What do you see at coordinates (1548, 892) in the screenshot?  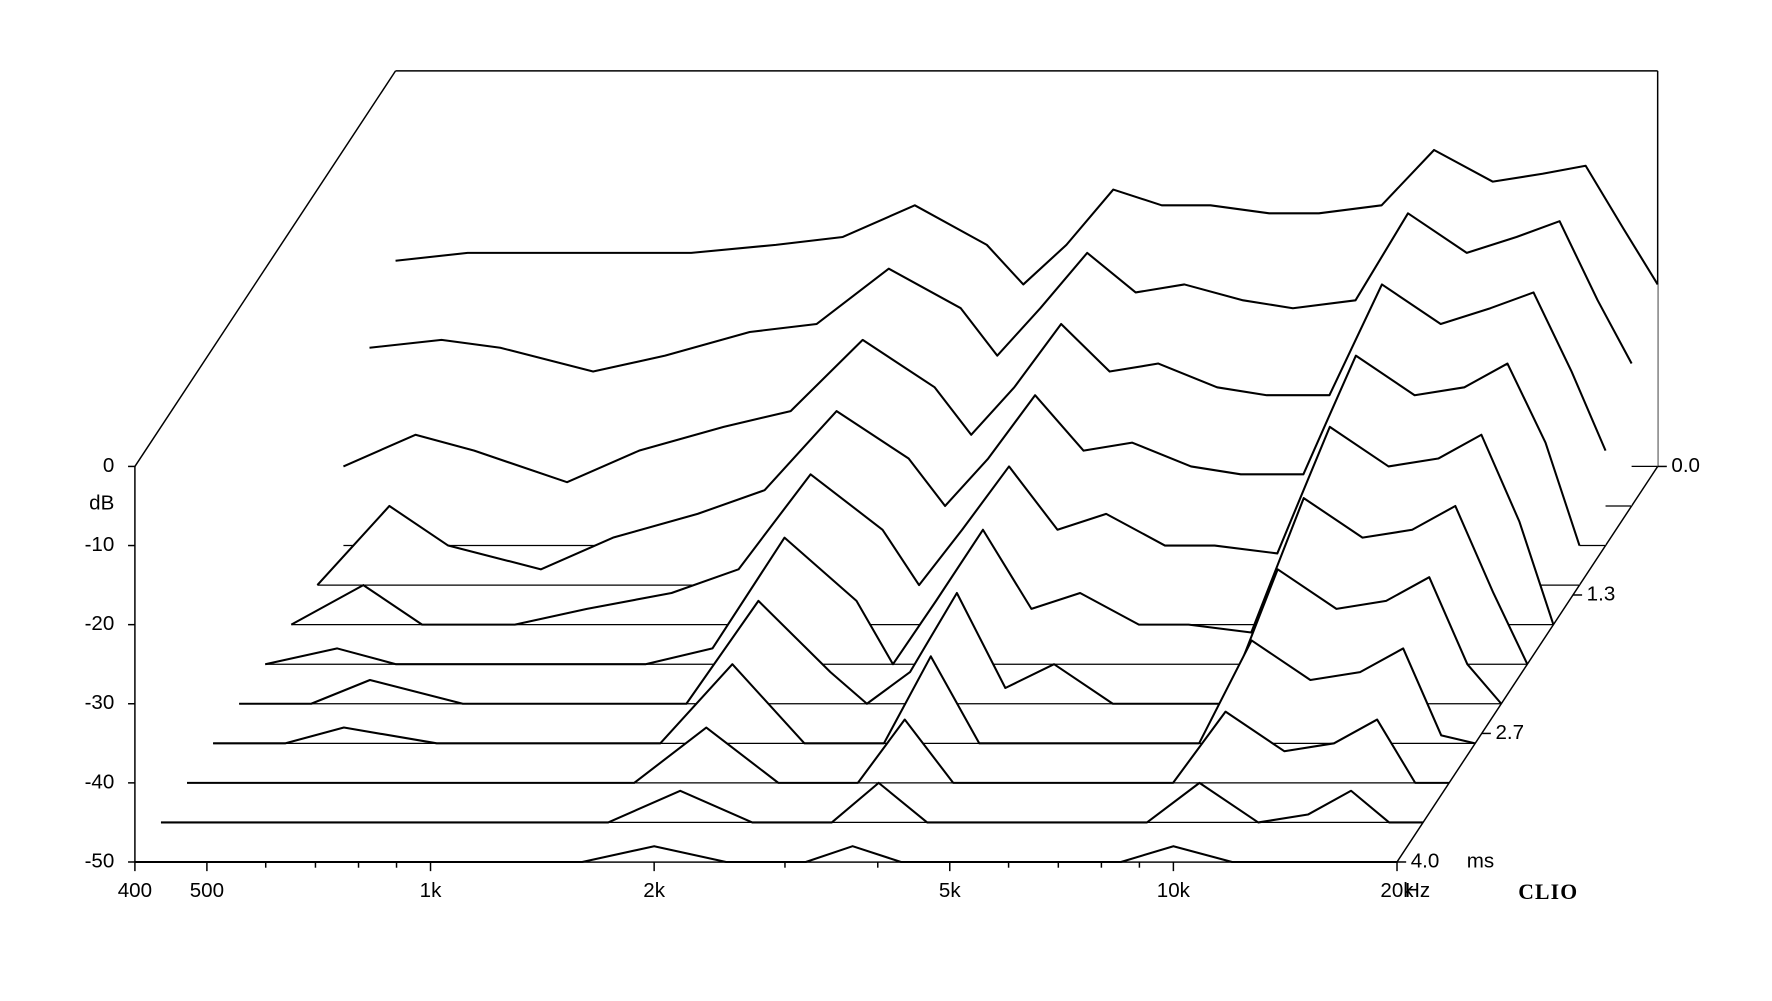 I see `brand: CLIO` at bounding box center [1548, 892].